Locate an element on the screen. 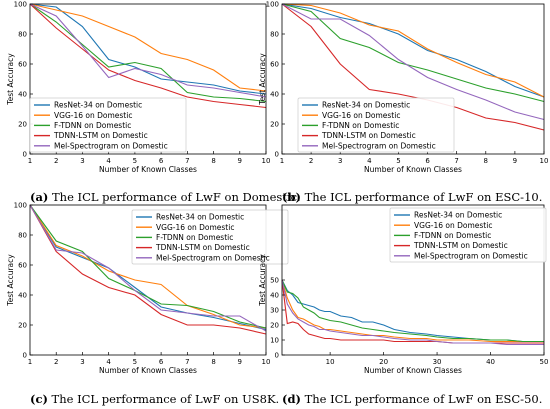 The image size is (550, 409). y-tick-label: 30 is located at coordinates (274, 311).